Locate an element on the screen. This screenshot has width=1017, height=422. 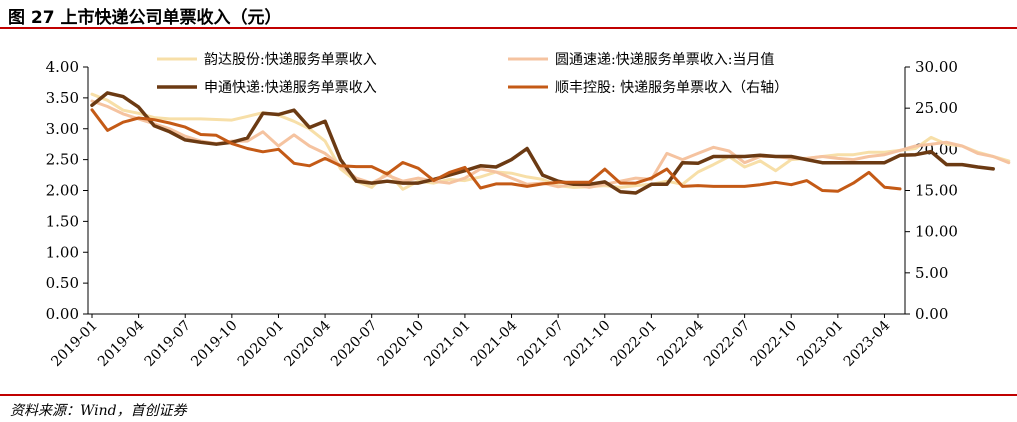
x-tick-label: 2023-01 is located at coordinates (820, 344).